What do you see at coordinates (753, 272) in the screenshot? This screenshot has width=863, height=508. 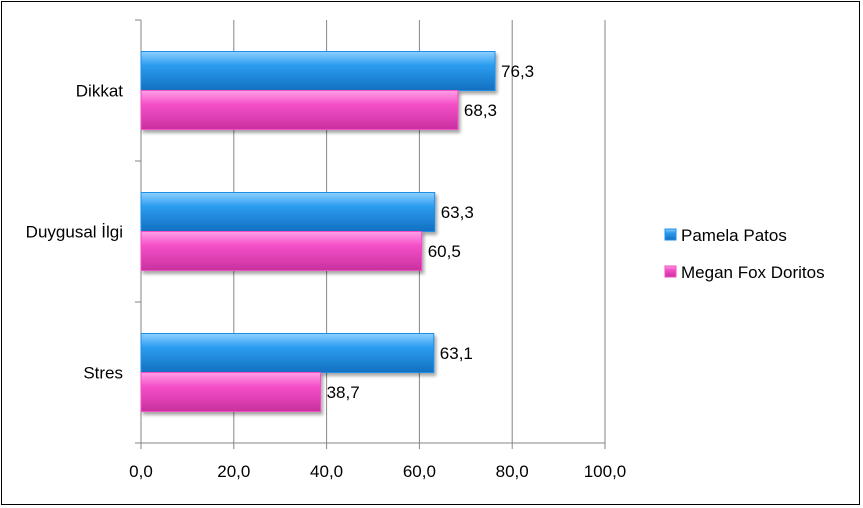 I see `legend-label: Megan Fox Doritos` at bounding box center [753, 272].